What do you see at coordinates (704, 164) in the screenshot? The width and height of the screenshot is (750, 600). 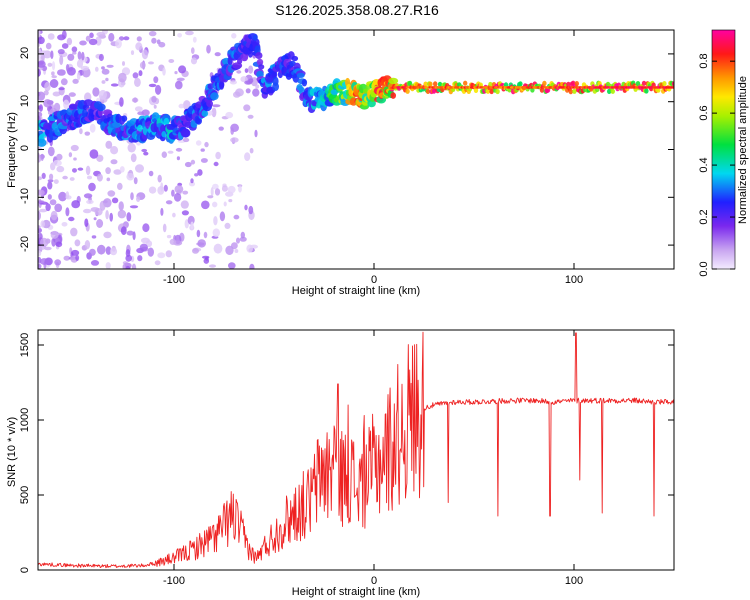 I see `colorbar-tick-2: 0.4` at bounding box center [704, 164].